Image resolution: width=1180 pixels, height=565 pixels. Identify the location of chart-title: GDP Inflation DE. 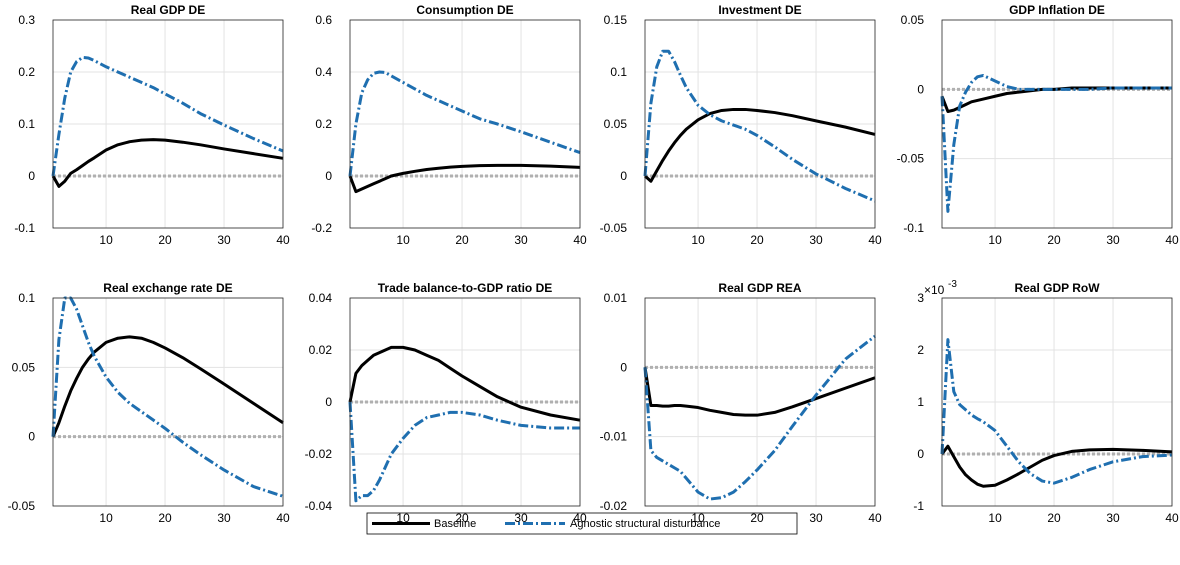
(1057, 10).